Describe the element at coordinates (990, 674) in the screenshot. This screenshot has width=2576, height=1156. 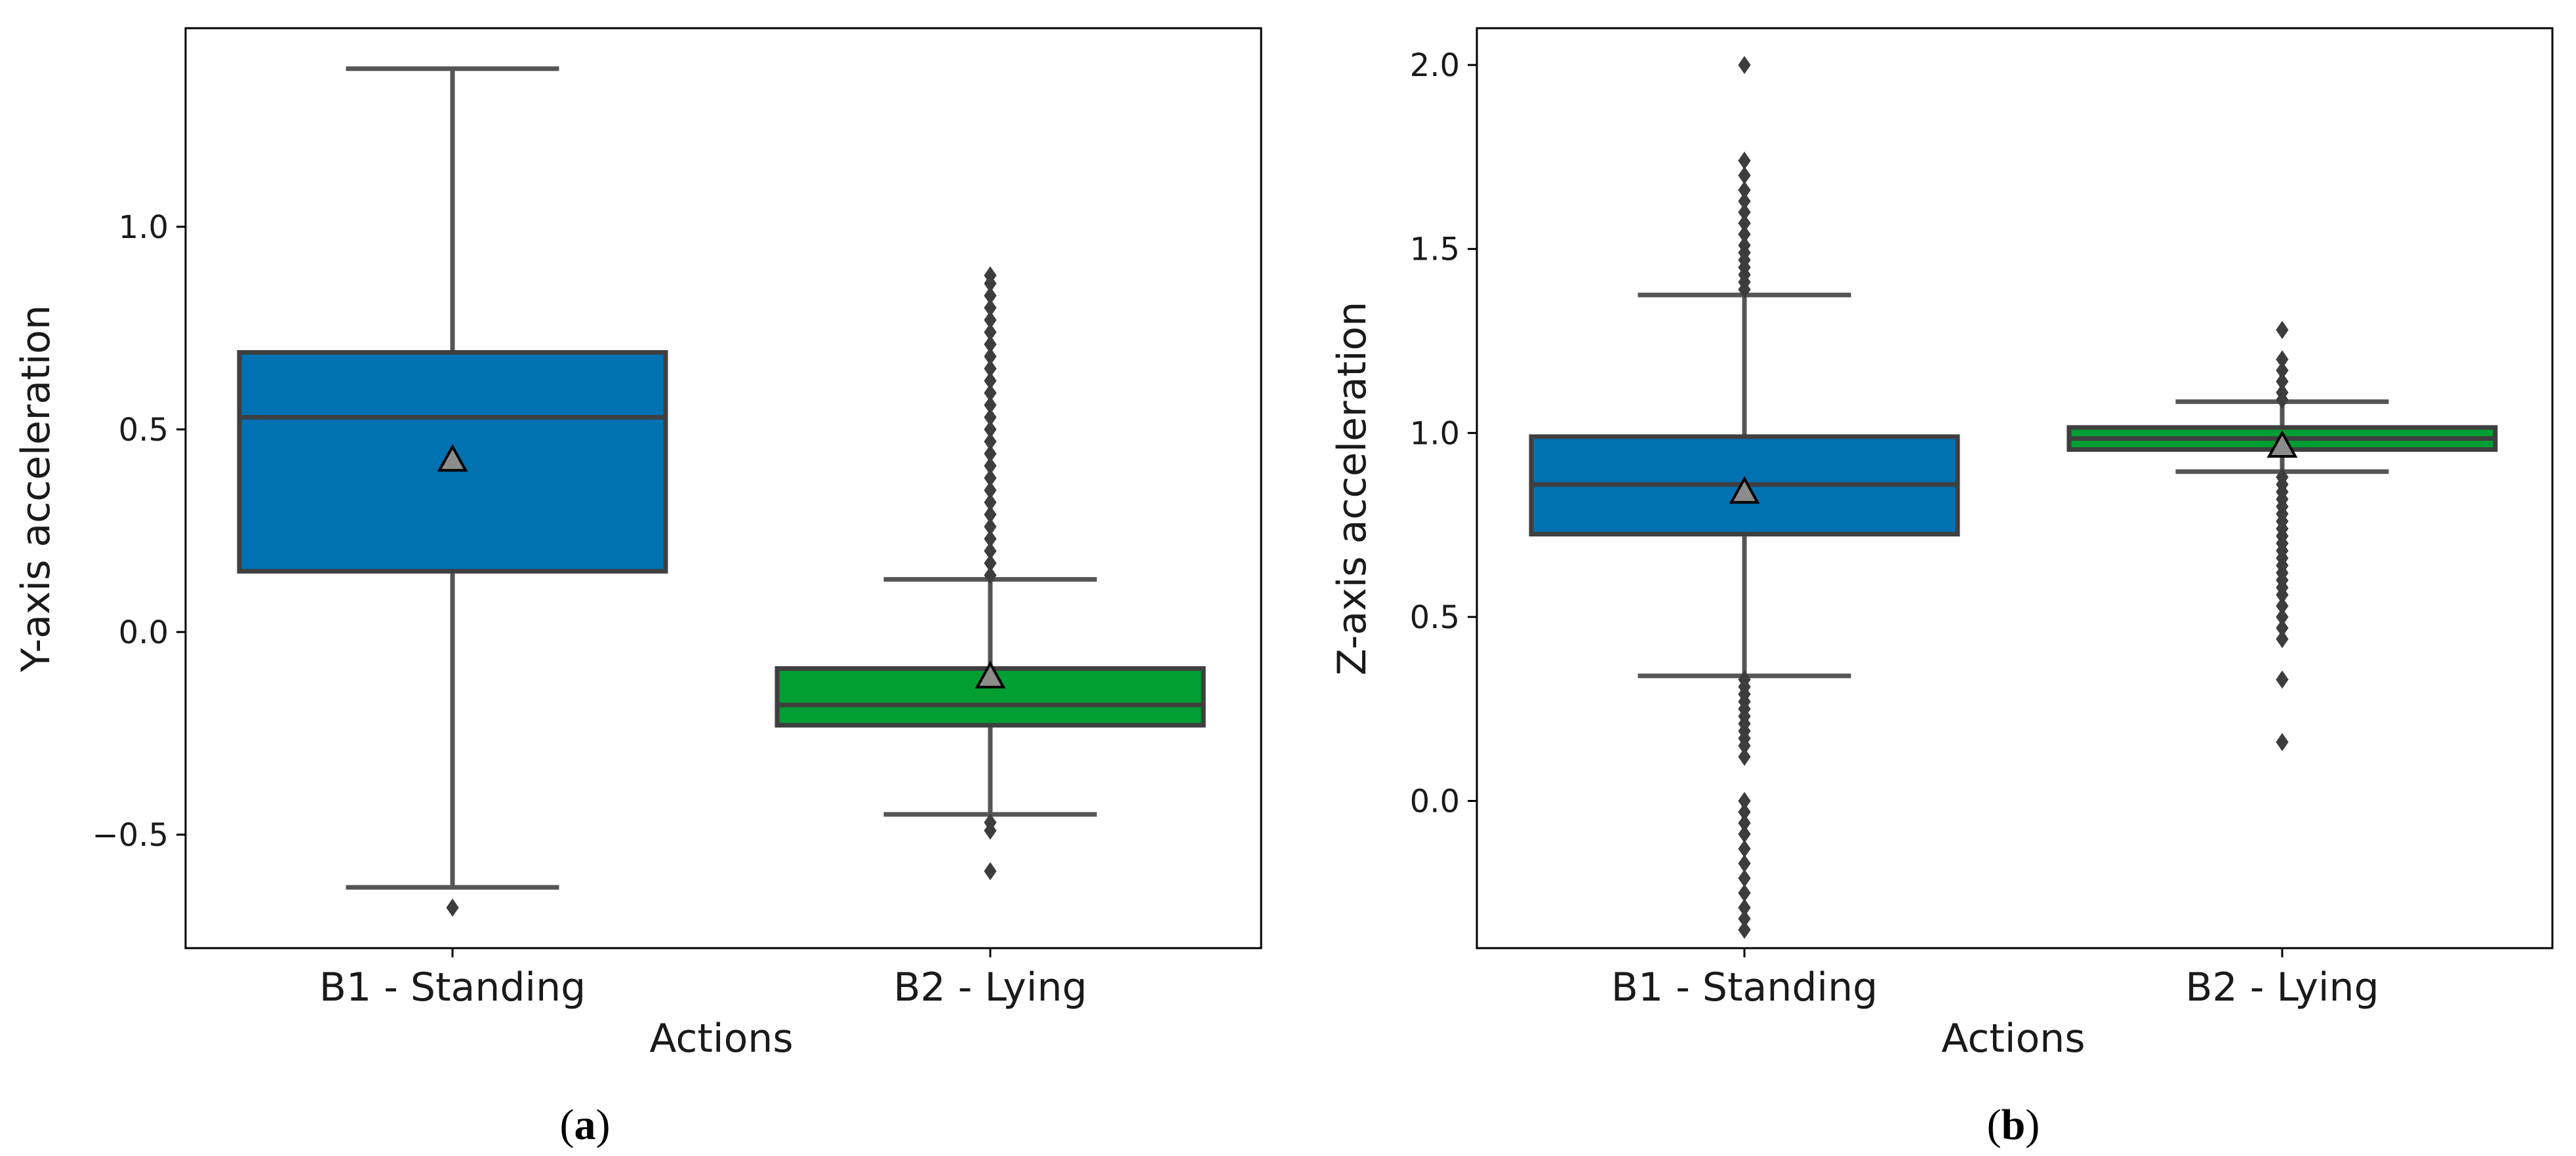
I see `panel-a-box2-mean-marker` at that location.